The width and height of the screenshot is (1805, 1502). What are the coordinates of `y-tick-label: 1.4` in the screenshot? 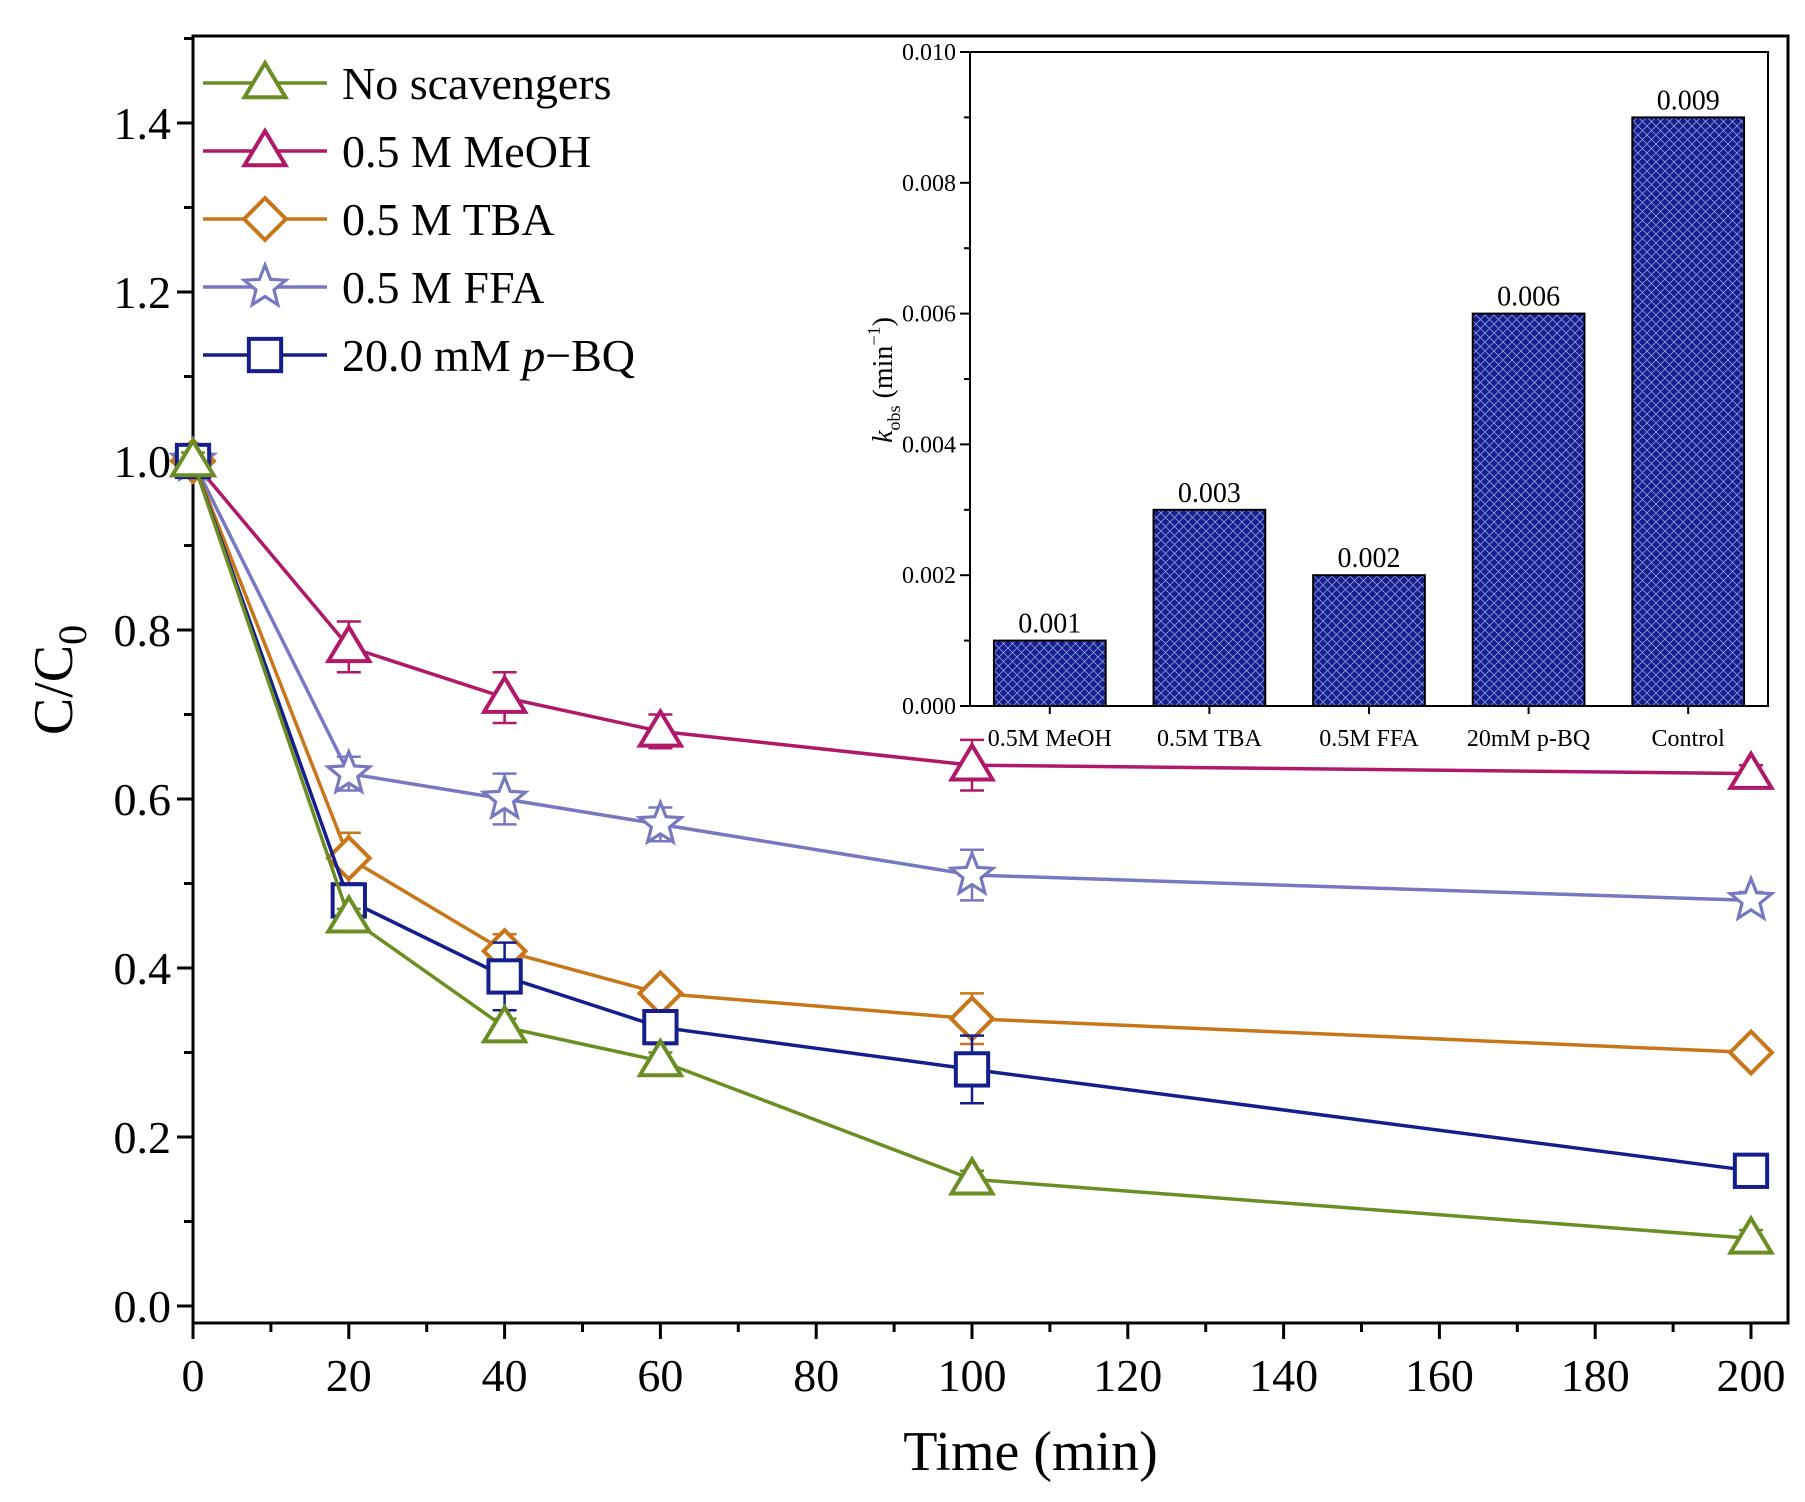 It's located at (143, 123).